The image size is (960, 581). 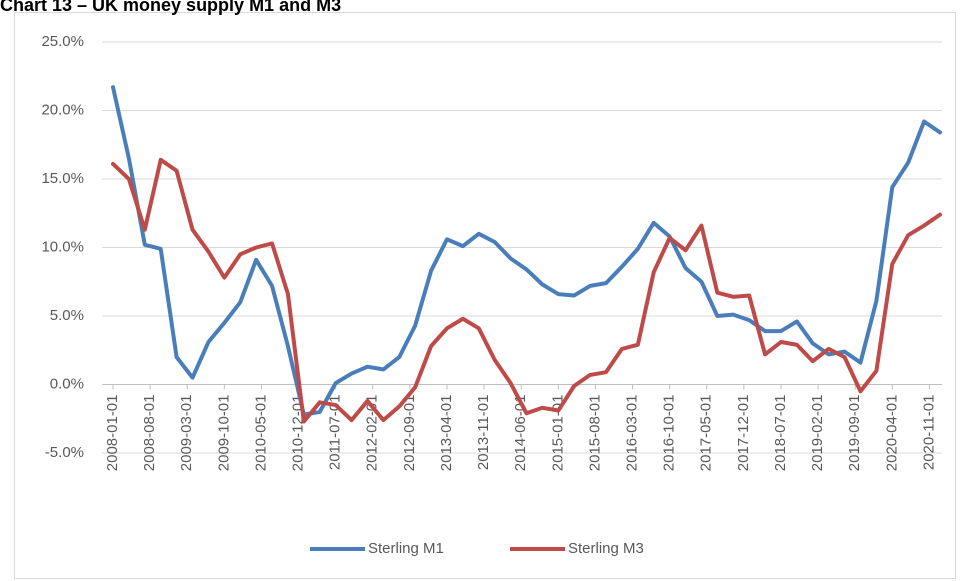 I want to click on chart-title: Chart 13 – UK money supply M1 and M3, so click(x=170, y=7).